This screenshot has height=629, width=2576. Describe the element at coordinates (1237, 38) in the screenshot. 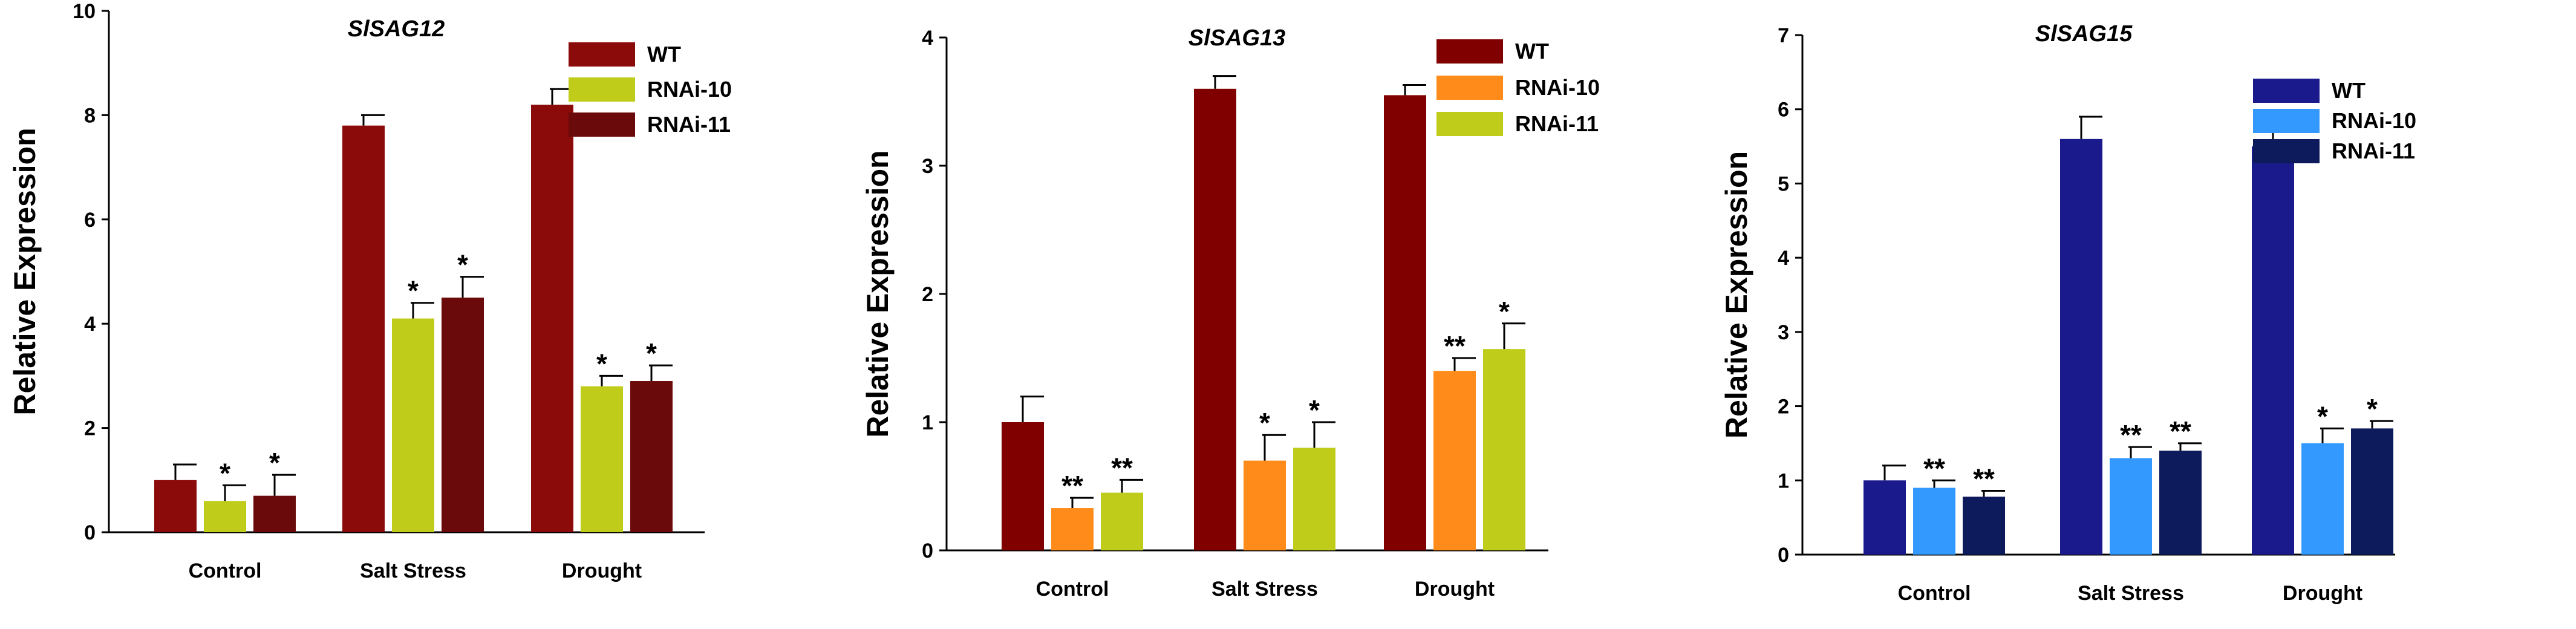

I see `chart-title: SlSAG13` at that location.